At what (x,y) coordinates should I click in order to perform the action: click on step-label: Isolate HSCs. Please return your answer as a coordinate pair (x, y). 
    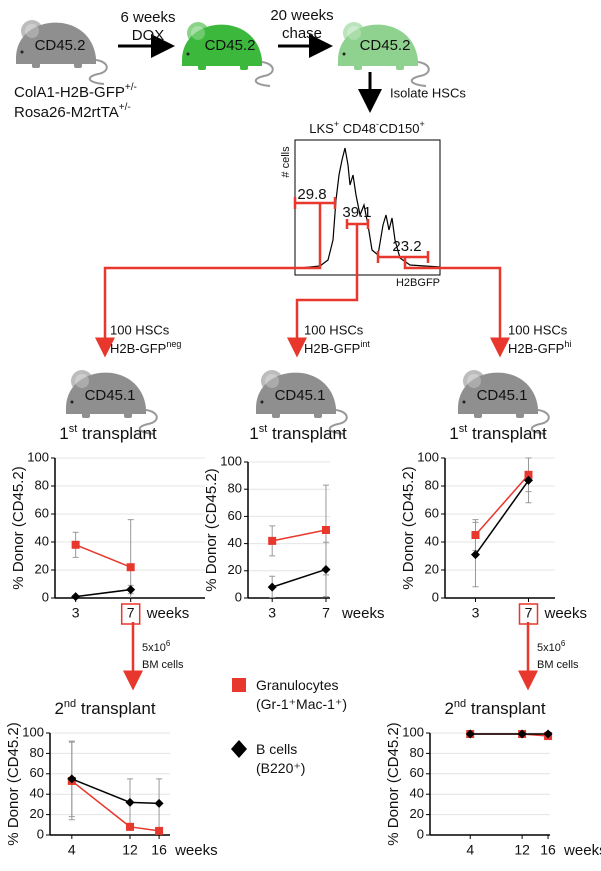
    Looking at the image, I should click on (428, 92).